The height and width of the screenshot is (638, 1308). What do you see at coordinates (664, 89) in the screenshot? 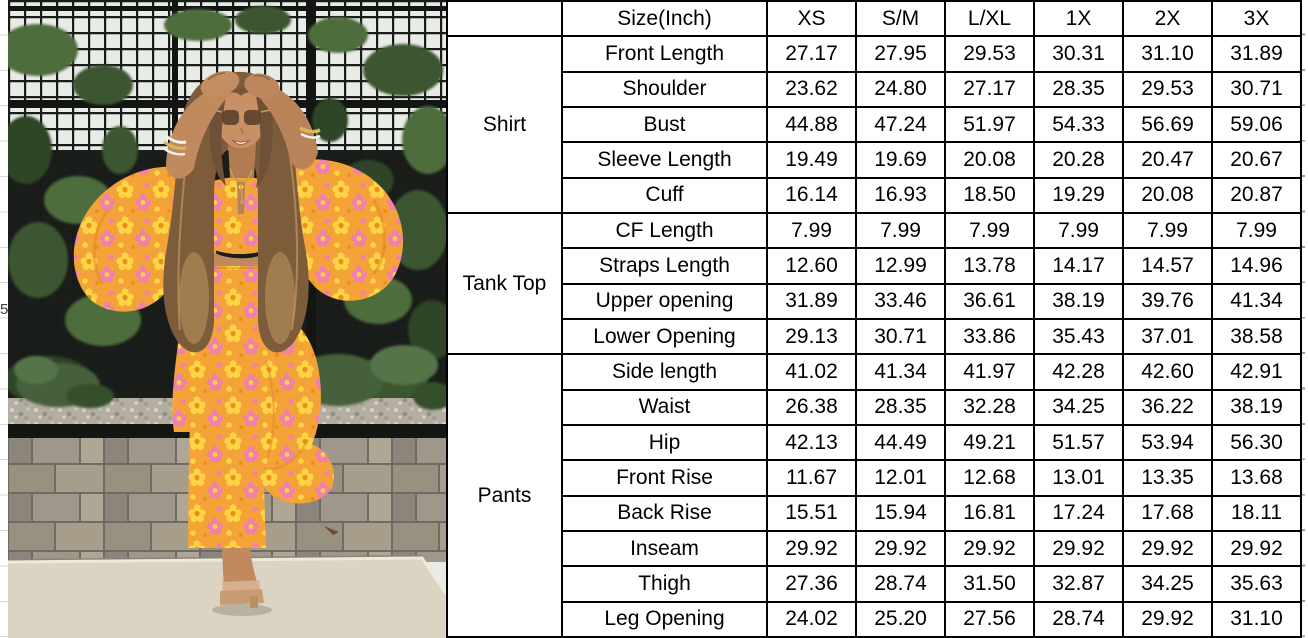
I see `measure-label-cell: Shoulder` at bounding box center [664, 89].